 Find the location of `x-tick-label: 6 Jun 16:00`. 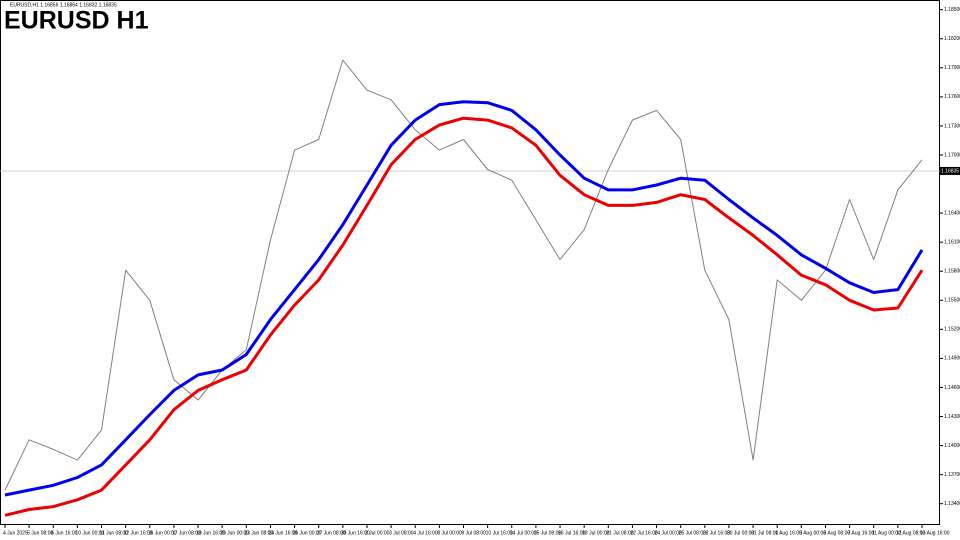

x-tick-label: 6 Jun 16:00 is located at coordinates (64, 533).